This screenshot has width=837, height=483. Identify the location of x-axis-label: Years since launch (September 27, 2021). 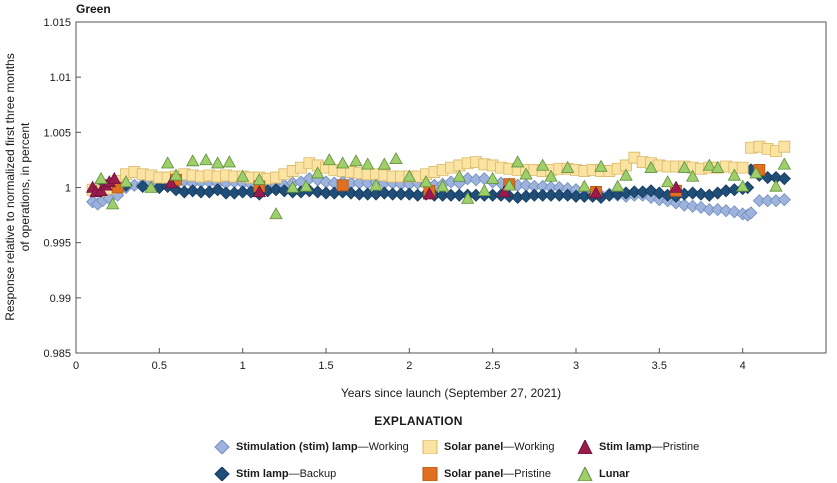
(451, 393).